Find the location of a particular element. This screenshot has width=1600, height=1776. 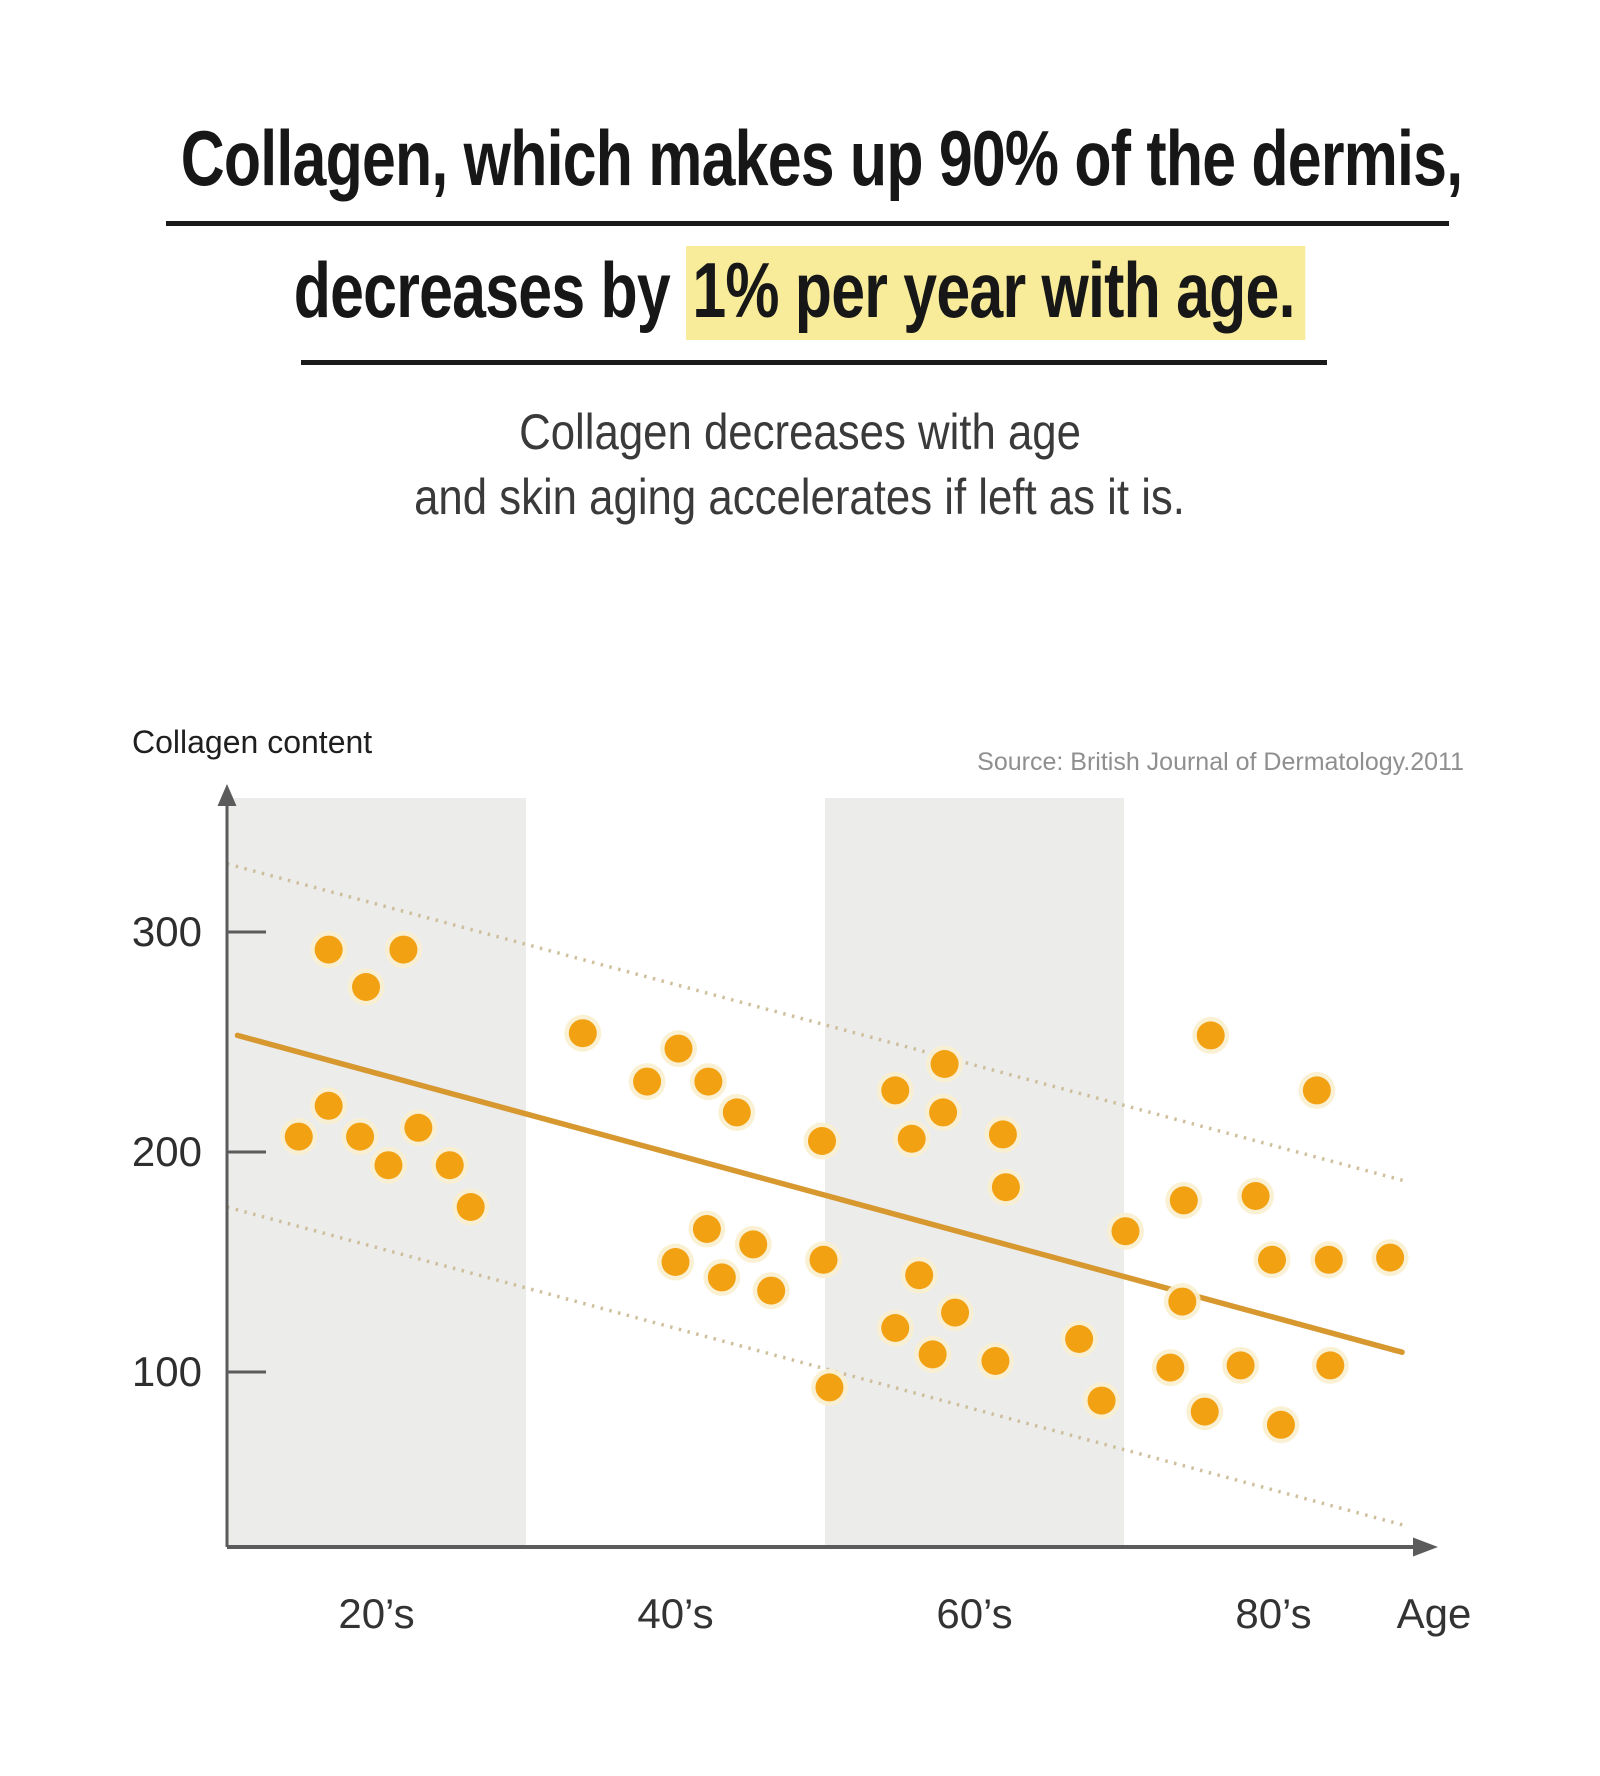

title-line-2-prefix: decreases by is located at coordinates (490, 290).